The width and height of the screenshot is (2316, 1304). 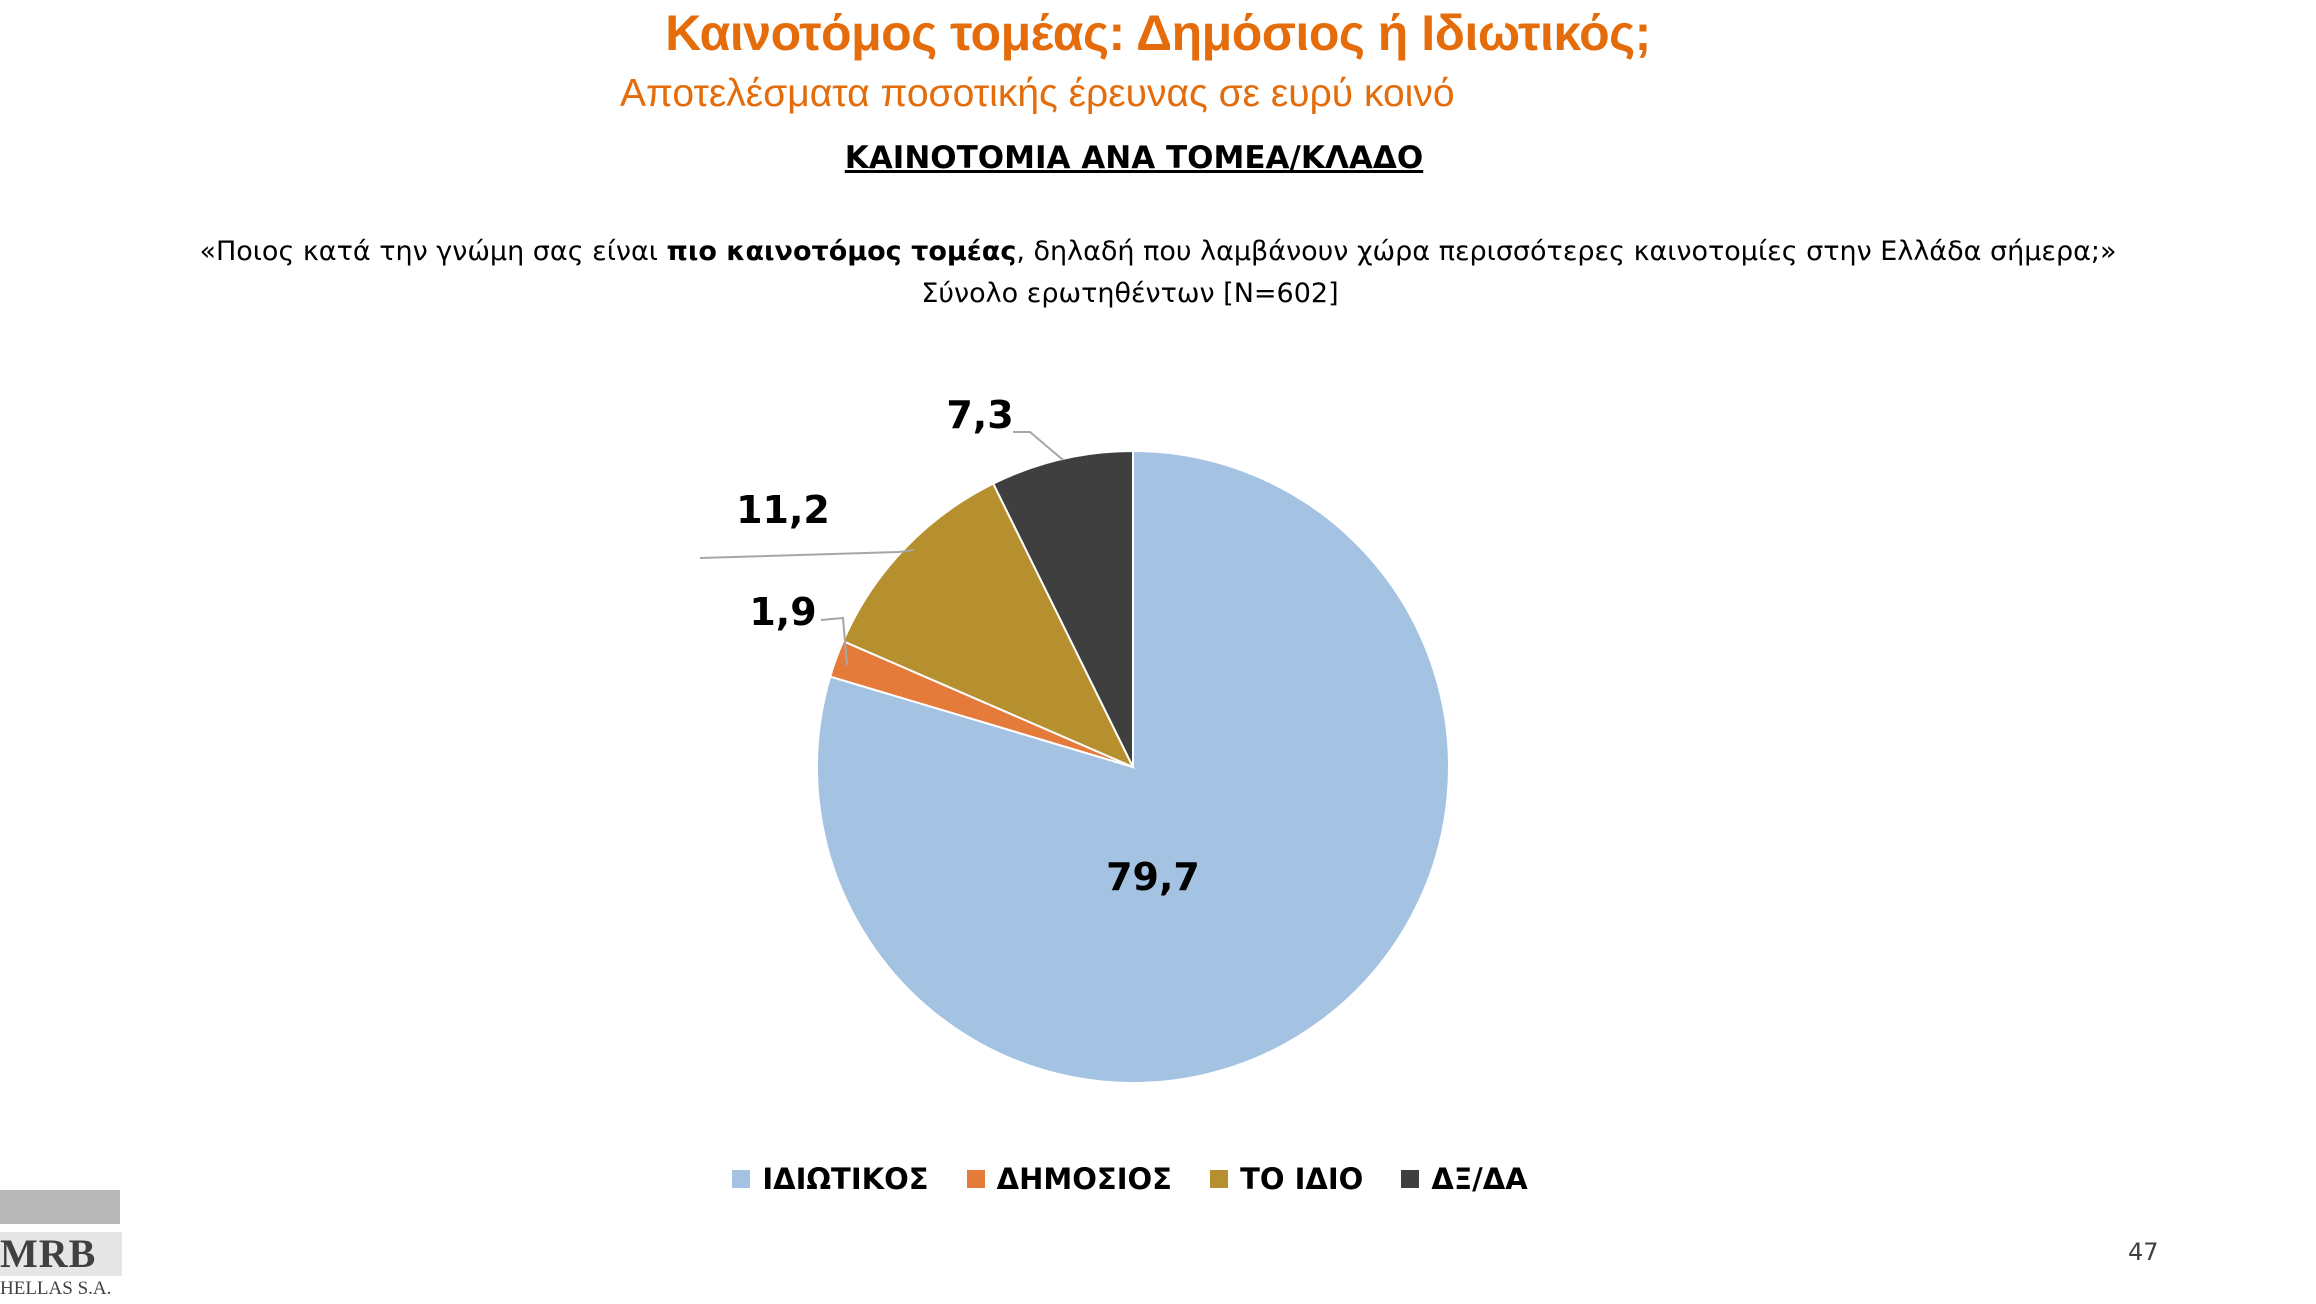 I want to click on question-text-bold: πιο καινοτόμος τομέας, so click(x=841, y=251).